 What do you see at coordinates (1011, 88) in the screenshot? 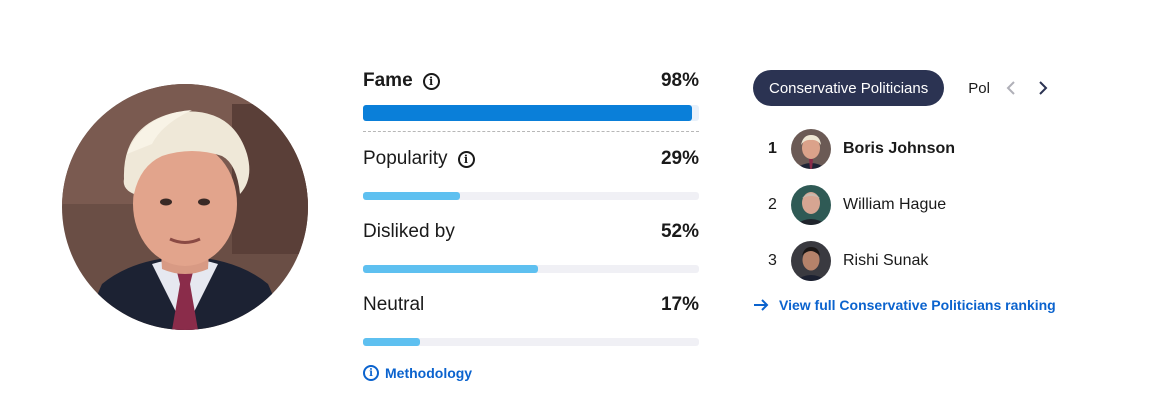
I see `chevron-left-icon` at bounding box center [1011, 88].